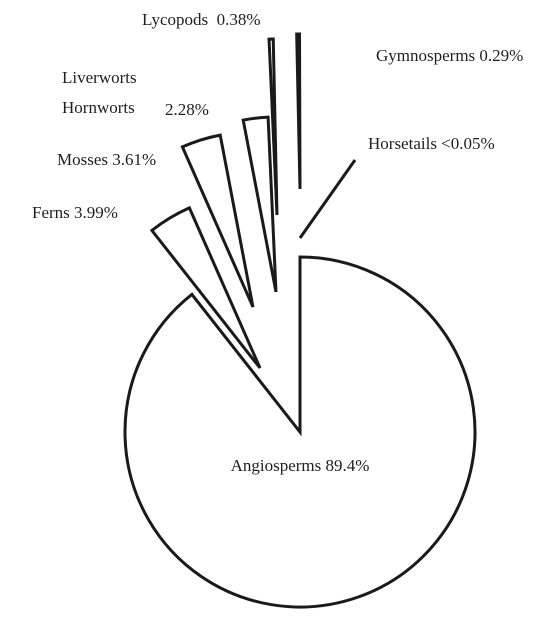 The width and height of the screenshot is (558, 624). Describe the element at coordinates (298, 111) in the screenshot. I see `pie-slice-gymnosperms` at that location.